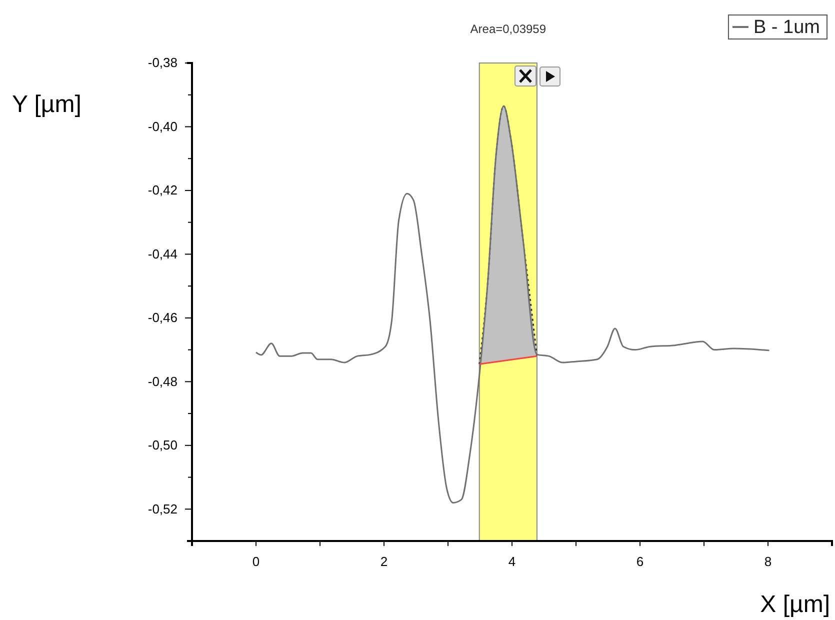 The height and width of the screenshot is (620, 835). Describe the element at coordinates (795, 604) in the screenshot. I see `x-axis-title: X [µm]` at that location.